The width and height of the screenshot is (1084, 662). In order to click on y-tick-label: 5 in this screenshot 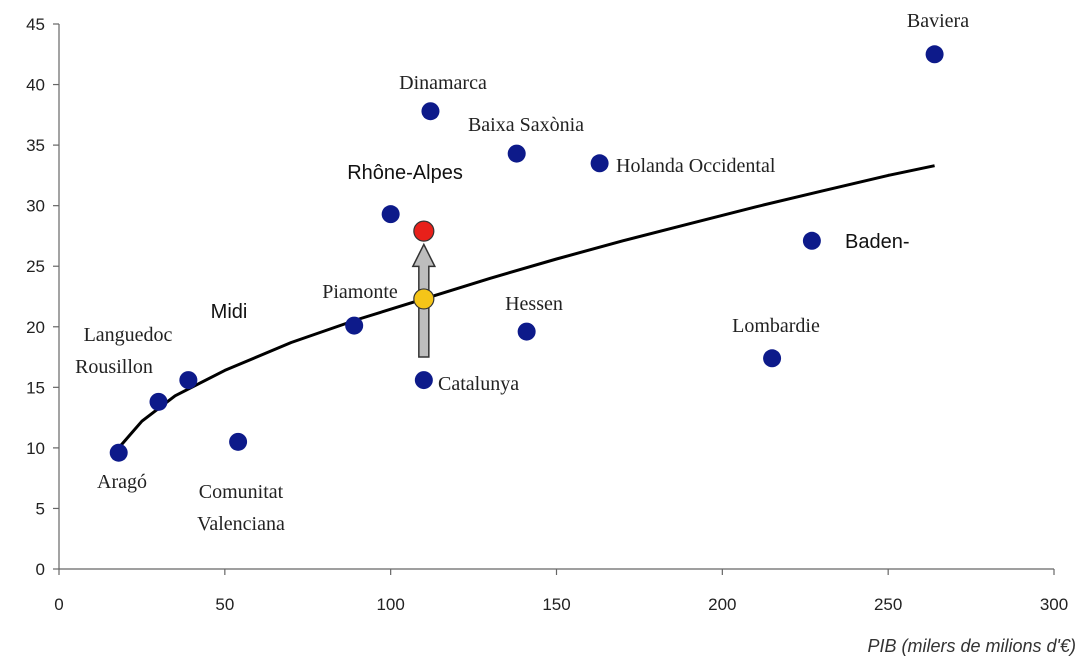, I will do `click(40, 508)`.